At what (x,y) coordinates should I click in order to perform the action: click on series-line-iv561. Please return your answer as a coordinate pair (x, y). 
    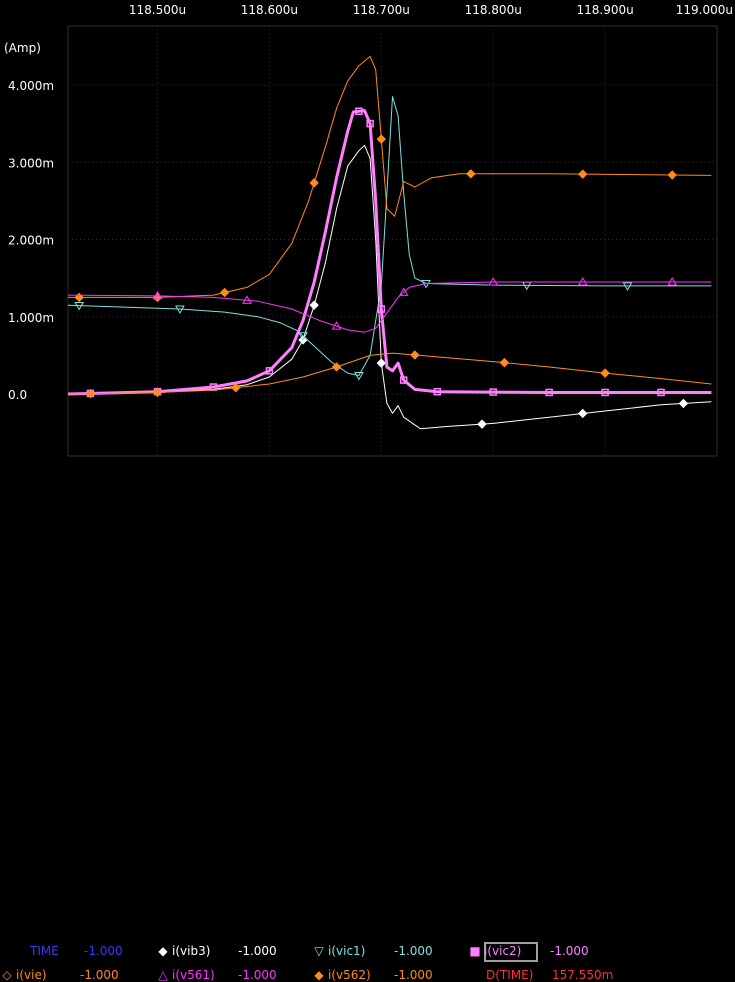
    Looking at the image, I should click on (389, 307).